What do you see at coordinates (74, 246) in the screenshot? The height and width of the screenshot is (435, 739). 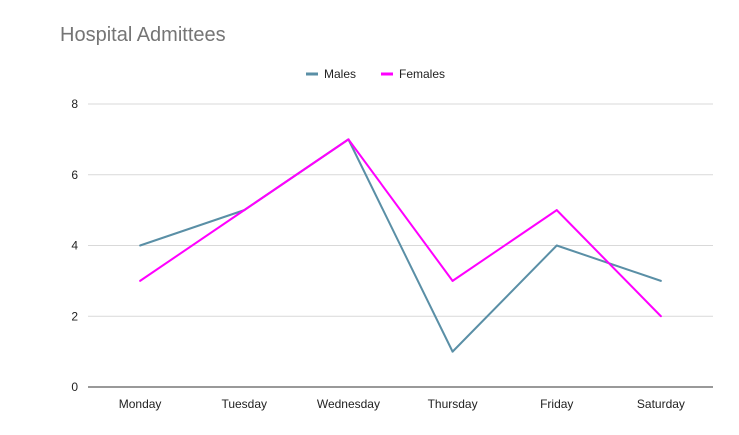 I see `y-tick-label: 4` at bounding box center [74, 246].